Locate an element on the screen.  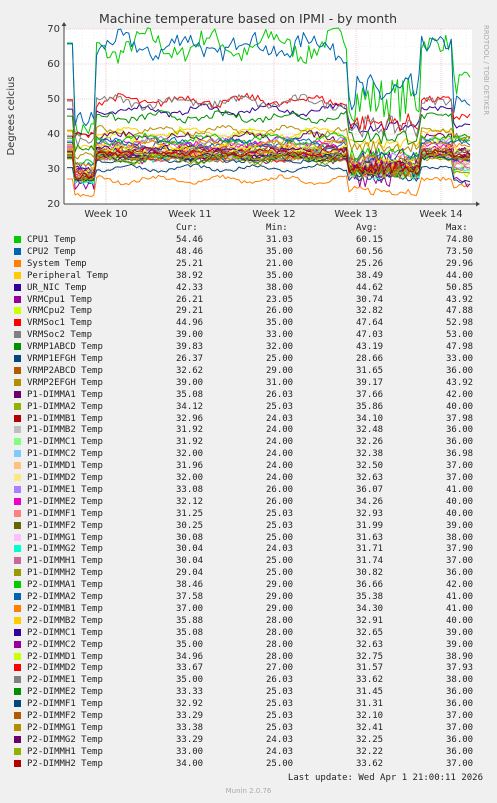
legend-header-avg: Avg: is located at coordinates (367, 228).